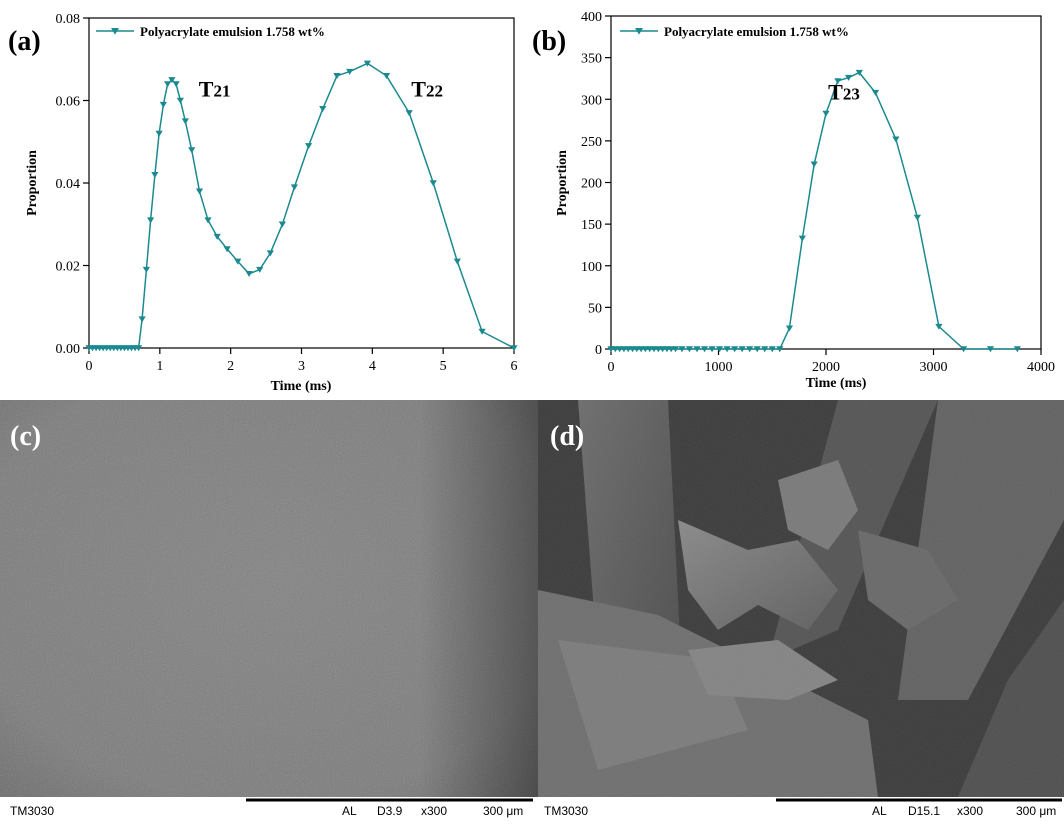 The height and width of the screenshot is (825, 1064). Describe the element at coordinates (719, 367) in the screenshot. I see `x-tick-label: 1000` at that location.